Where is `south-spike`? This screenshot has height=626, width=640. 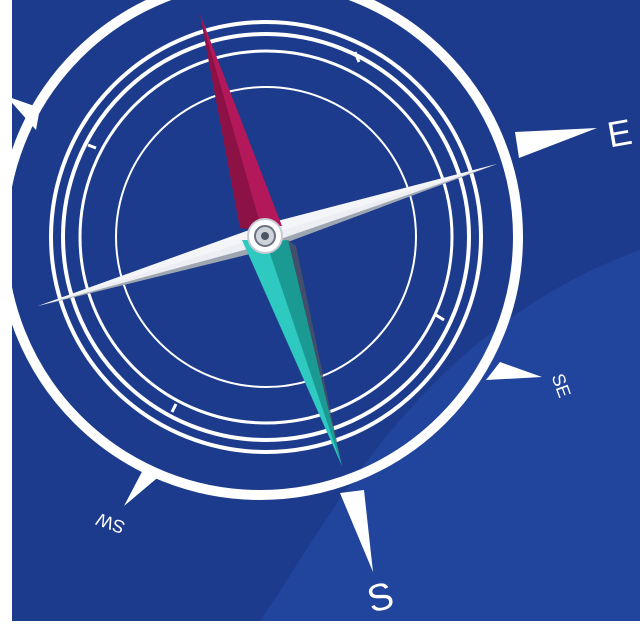
south-spike is located at coordinates (356, 531).